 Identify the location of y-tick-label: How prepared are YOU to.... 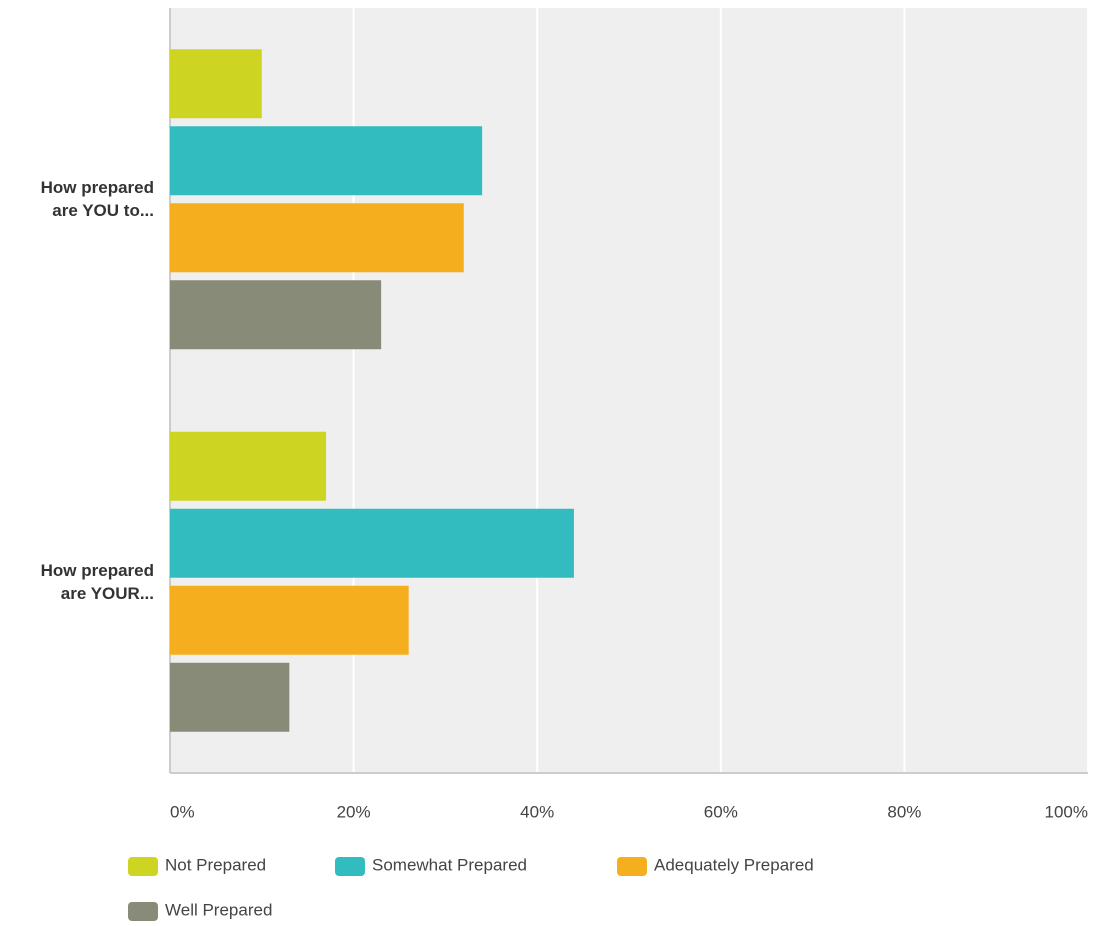
(97, 199).